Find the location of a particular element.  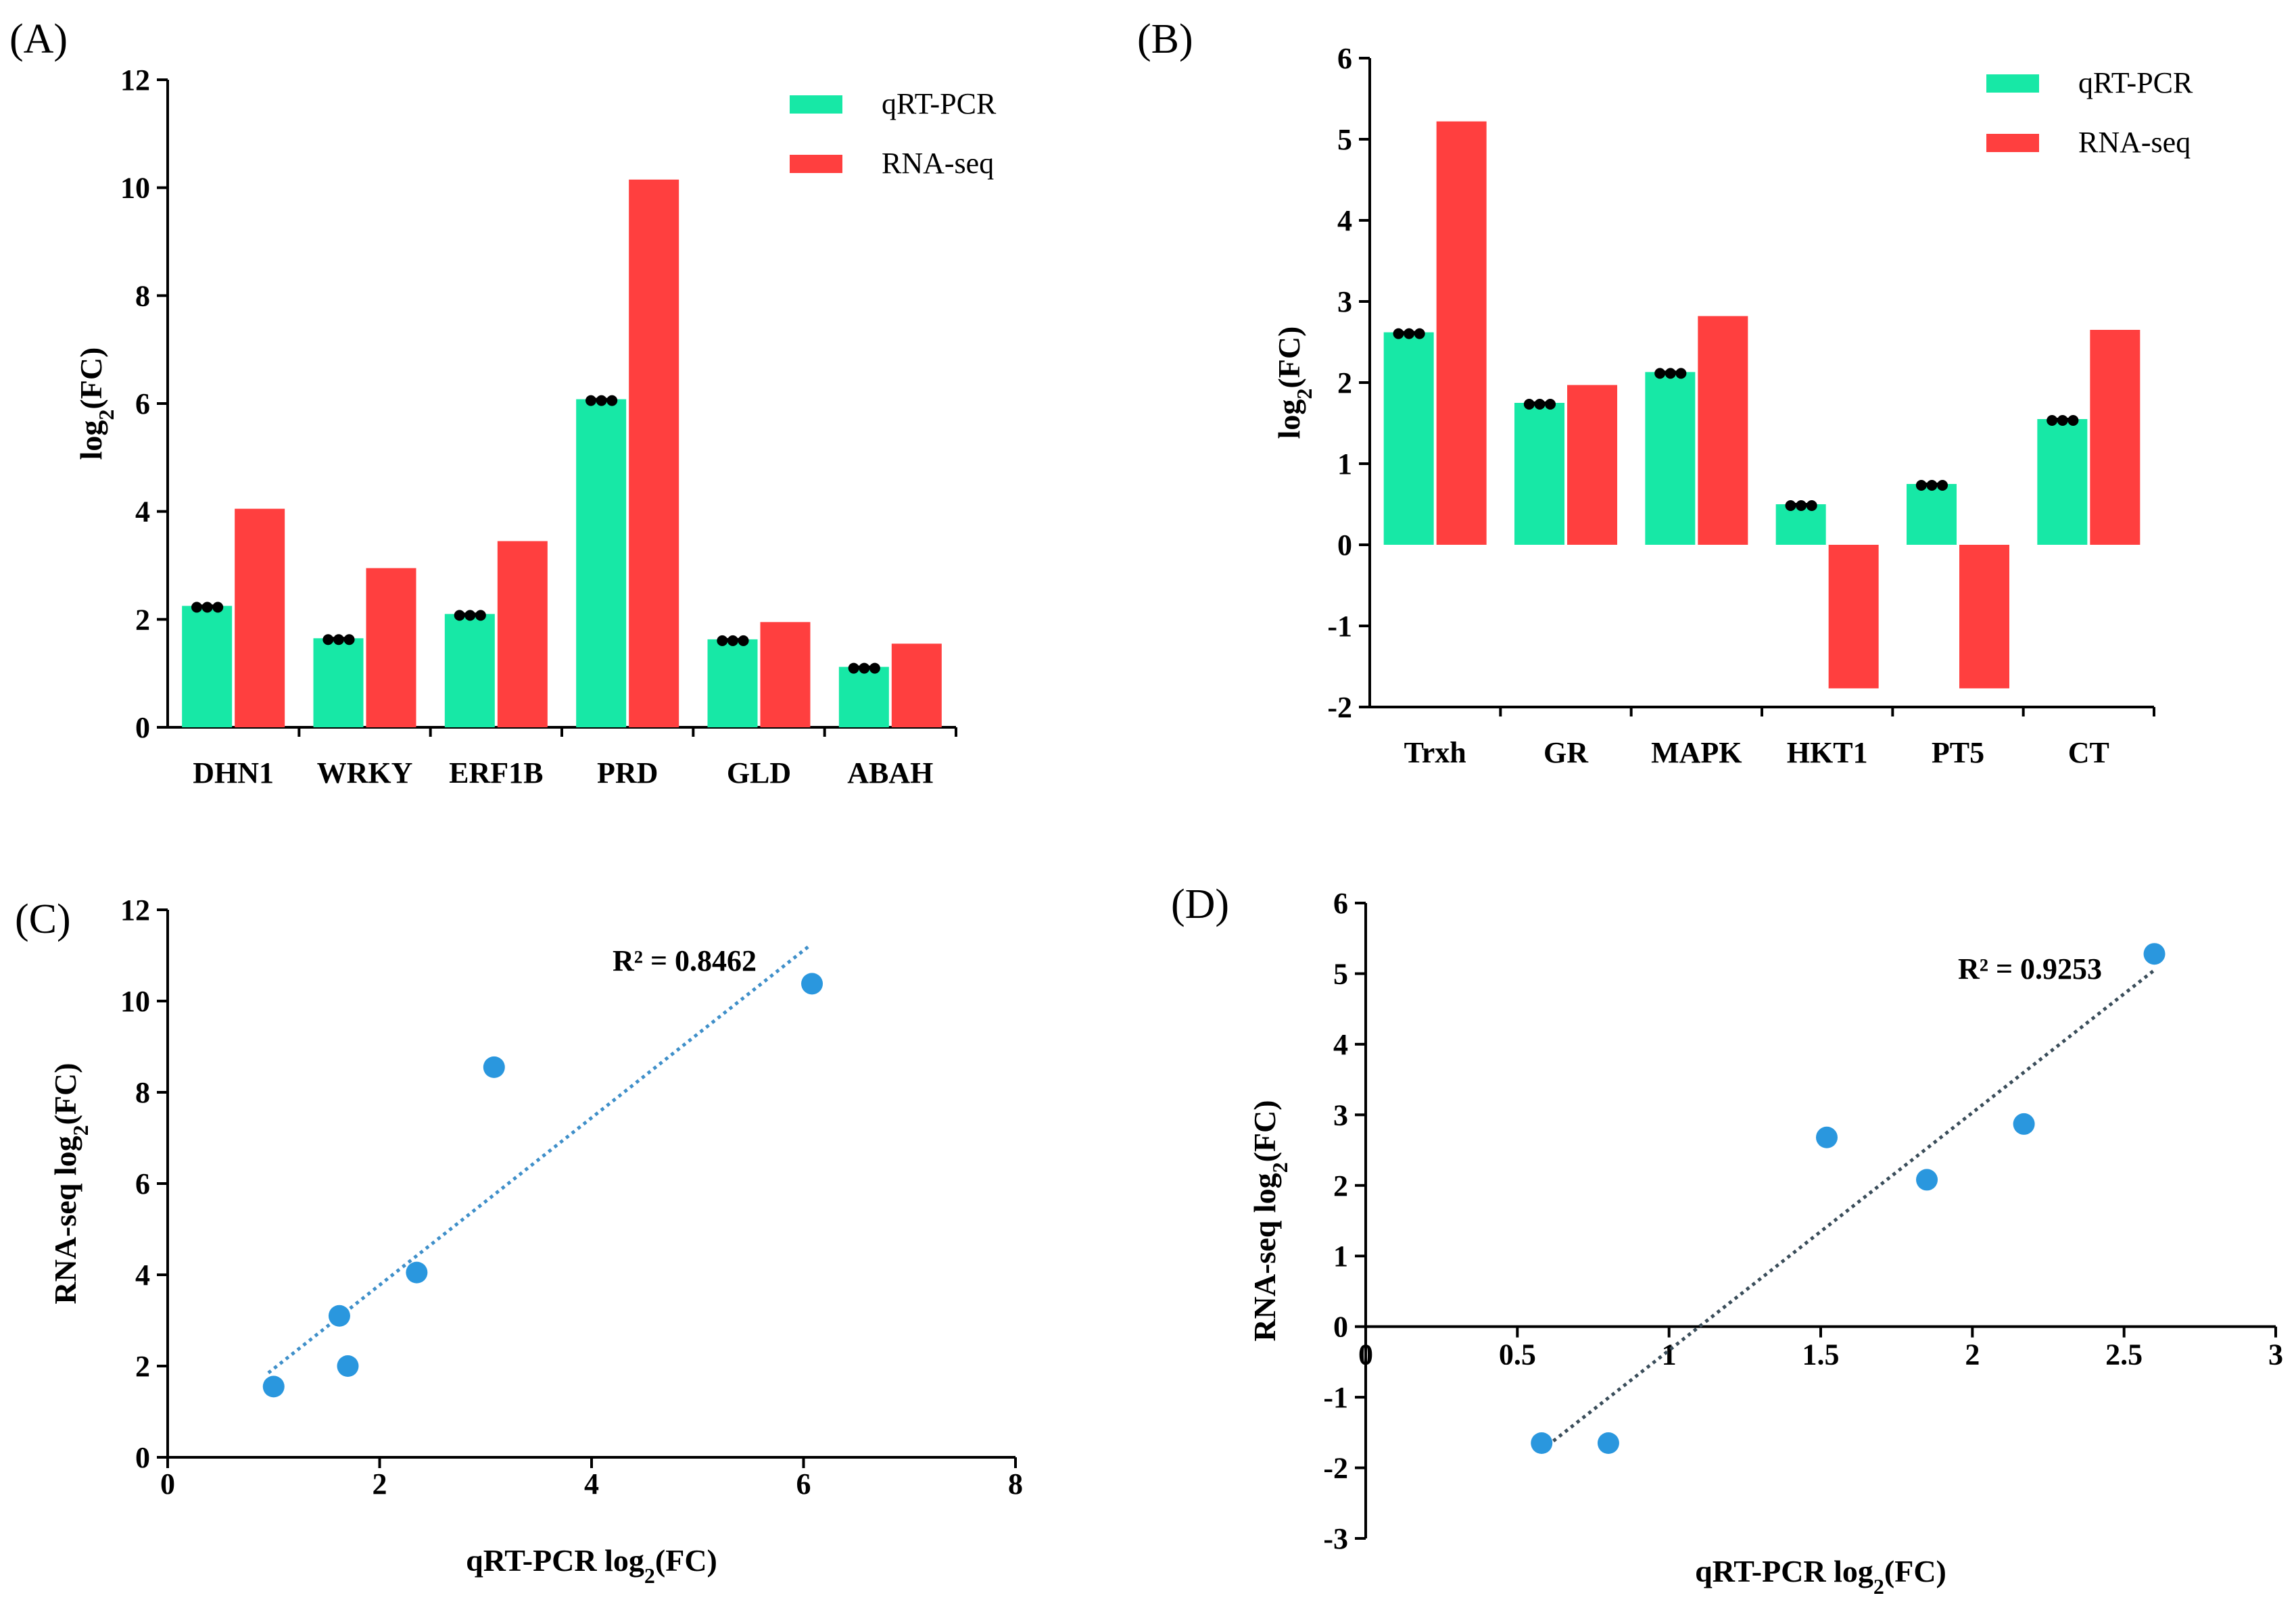

panel-label: (B) is located at coordinates (1165, 39).